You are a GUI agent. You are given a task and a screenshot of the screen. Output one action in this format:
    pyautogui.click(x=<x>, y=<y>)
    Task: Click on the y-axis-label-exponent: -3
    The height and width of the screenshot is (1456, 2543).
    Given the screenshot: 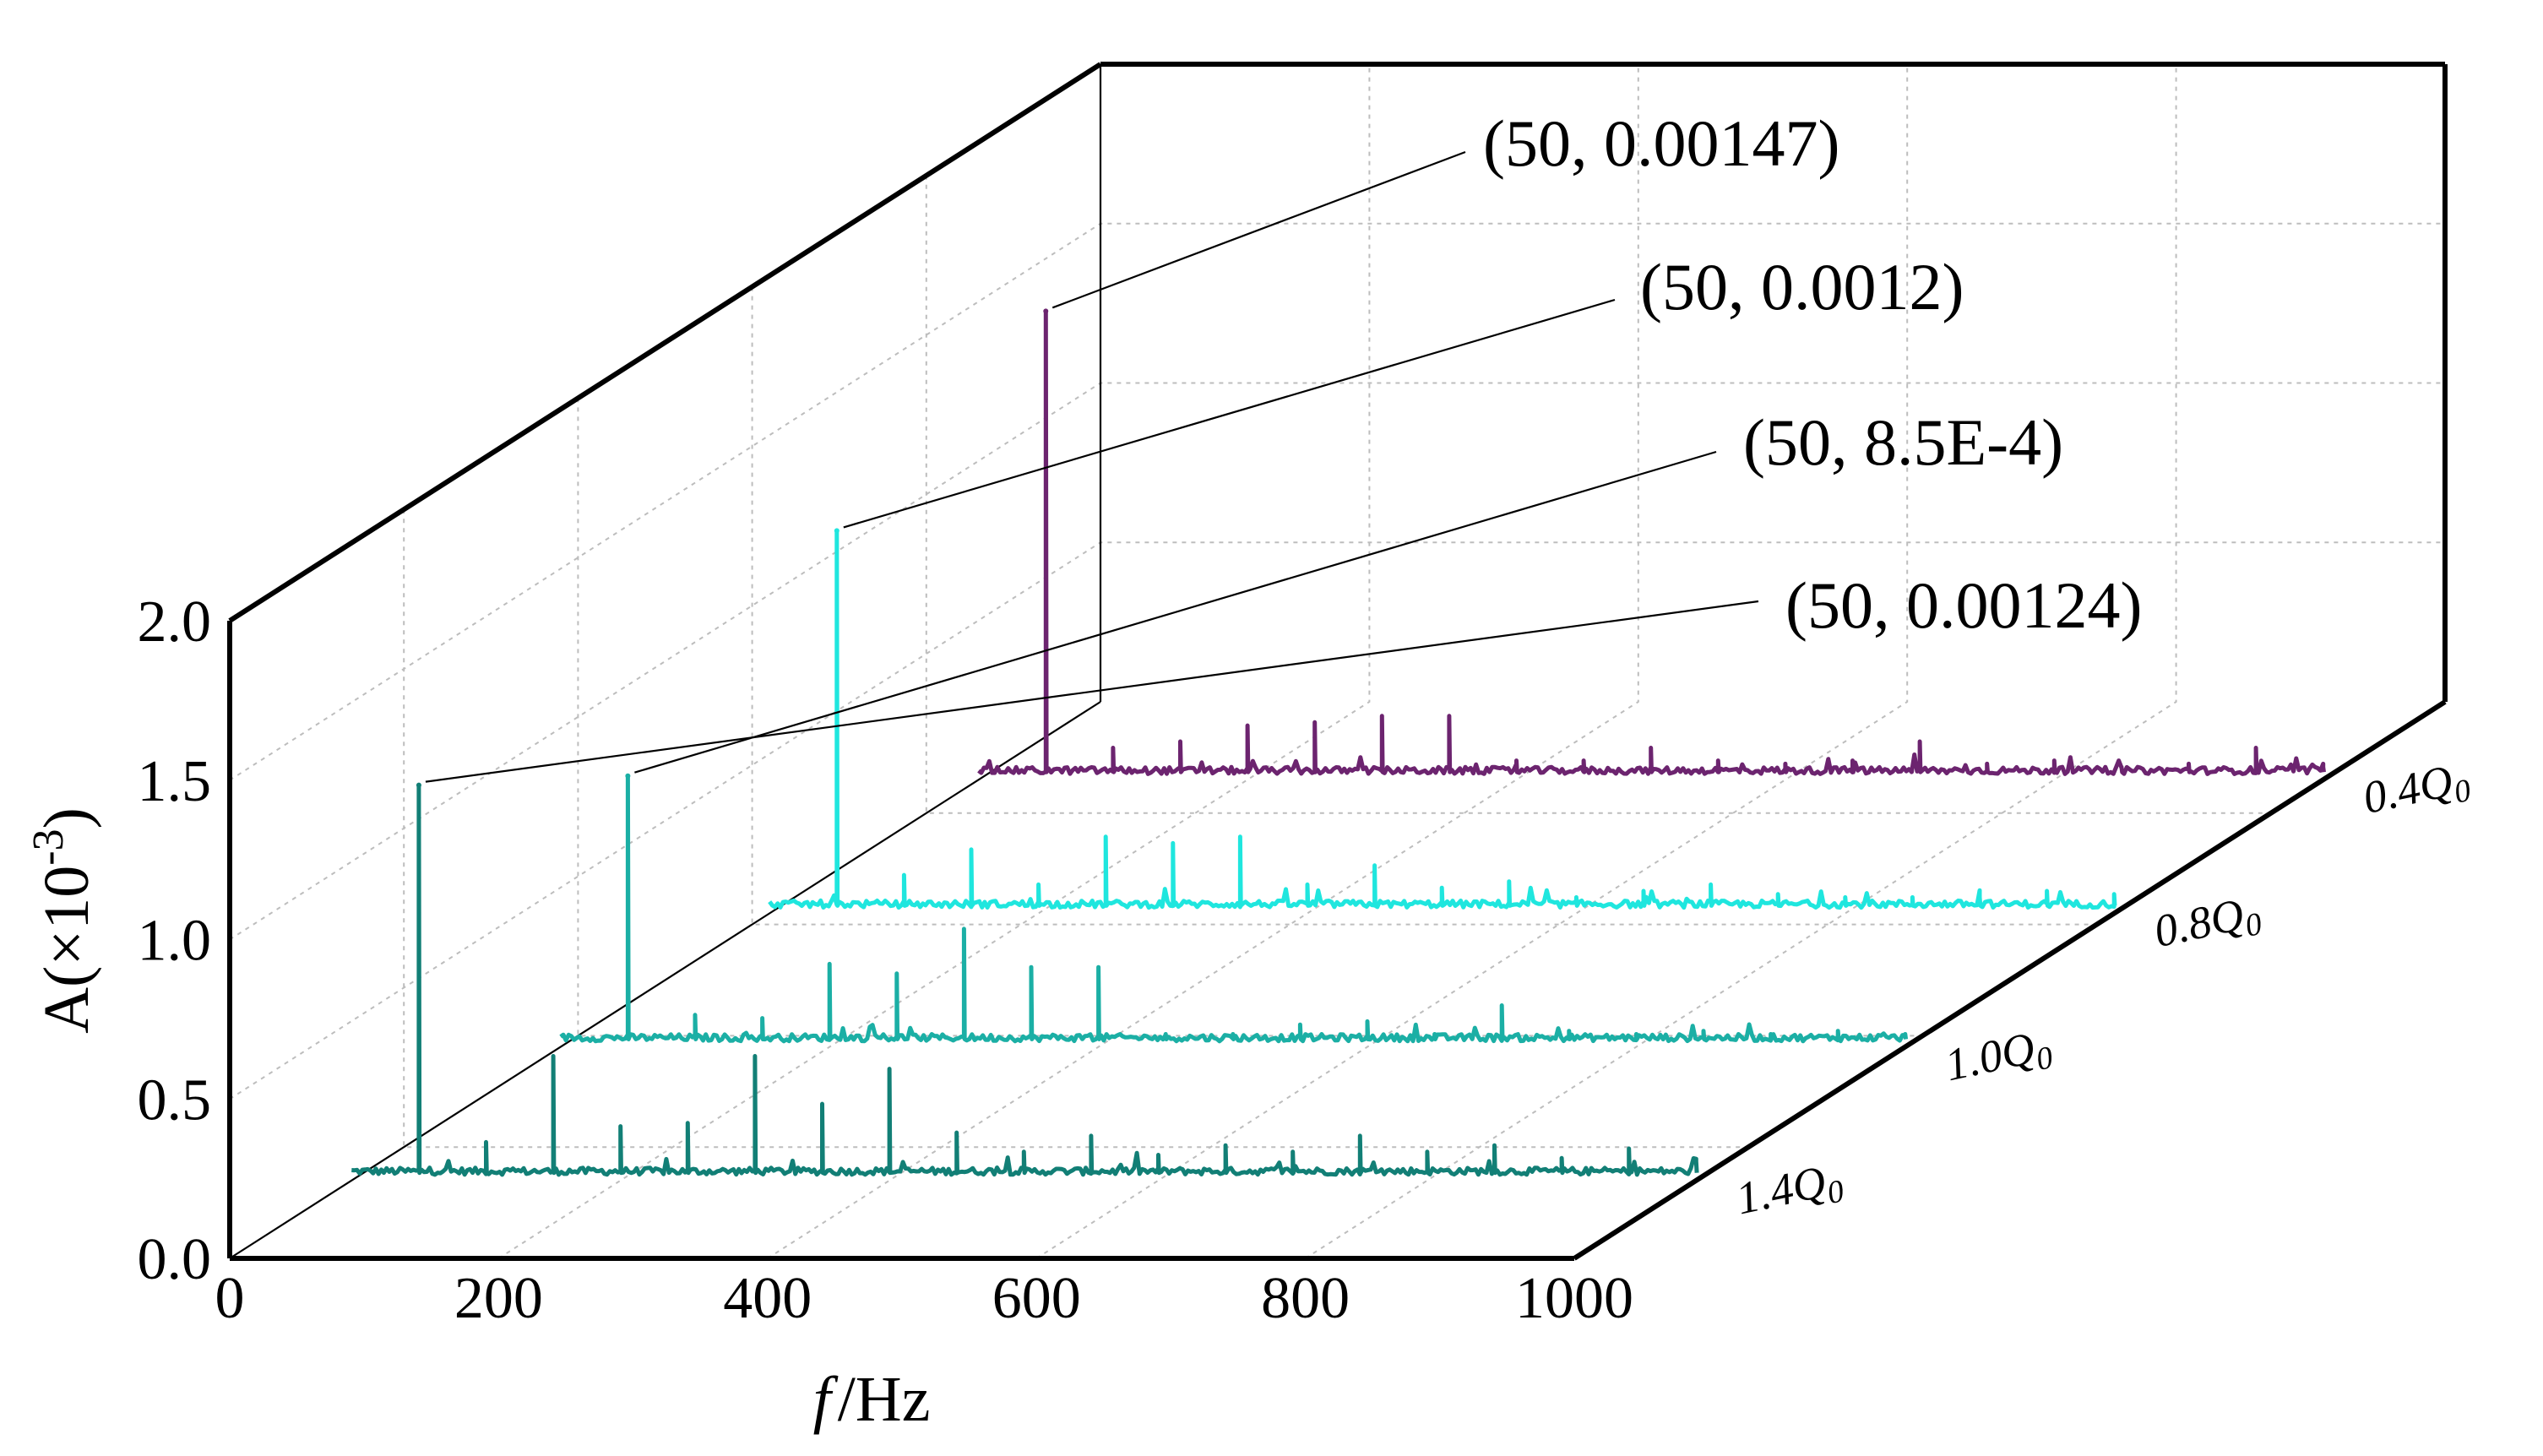 What is the action you would take?
    pyautogui.click(x=48, y=847)
    